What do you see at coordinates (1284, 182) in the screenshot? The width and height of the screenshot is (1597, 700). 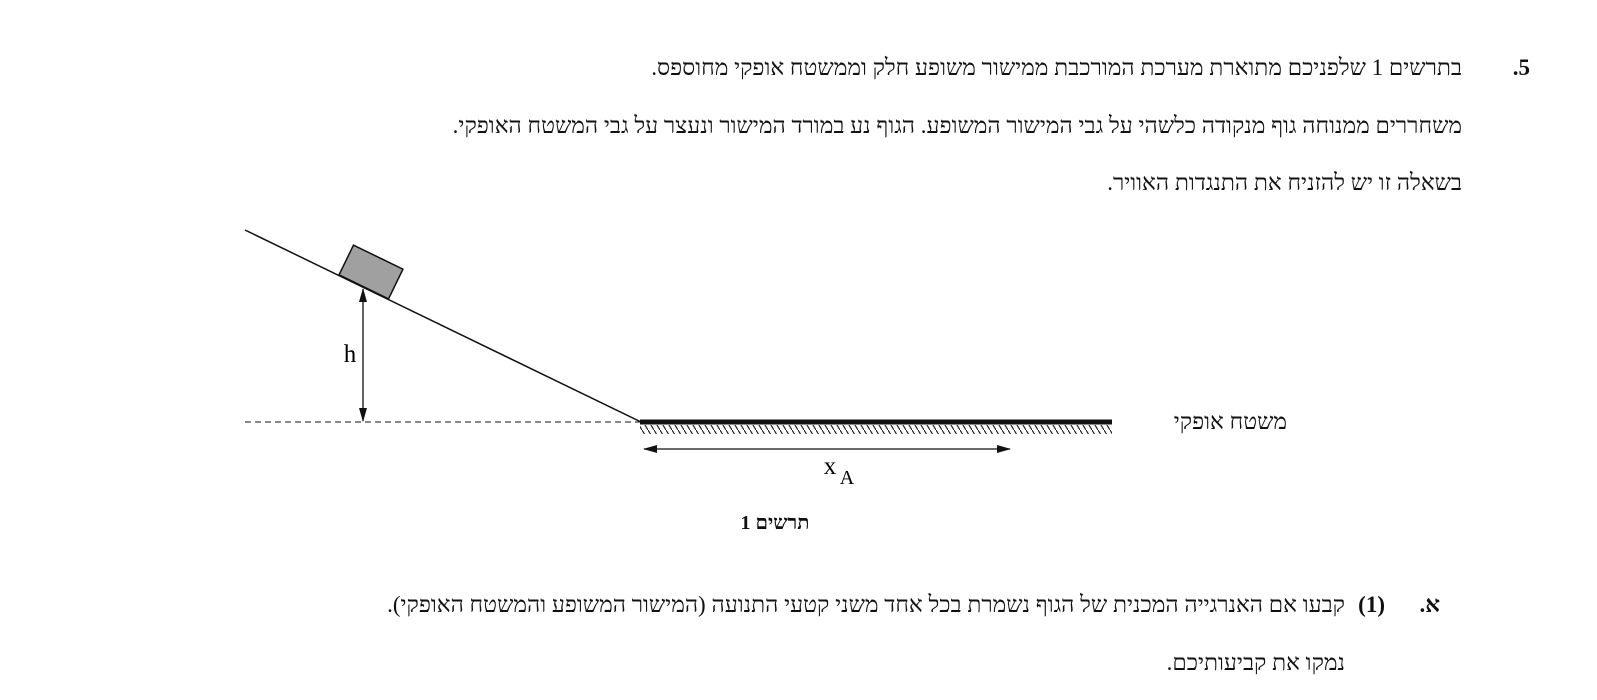 I see `question-line: בשאלה זו יש להזניח את התנגדות האוויר.` at bounding box center [1284, 182].